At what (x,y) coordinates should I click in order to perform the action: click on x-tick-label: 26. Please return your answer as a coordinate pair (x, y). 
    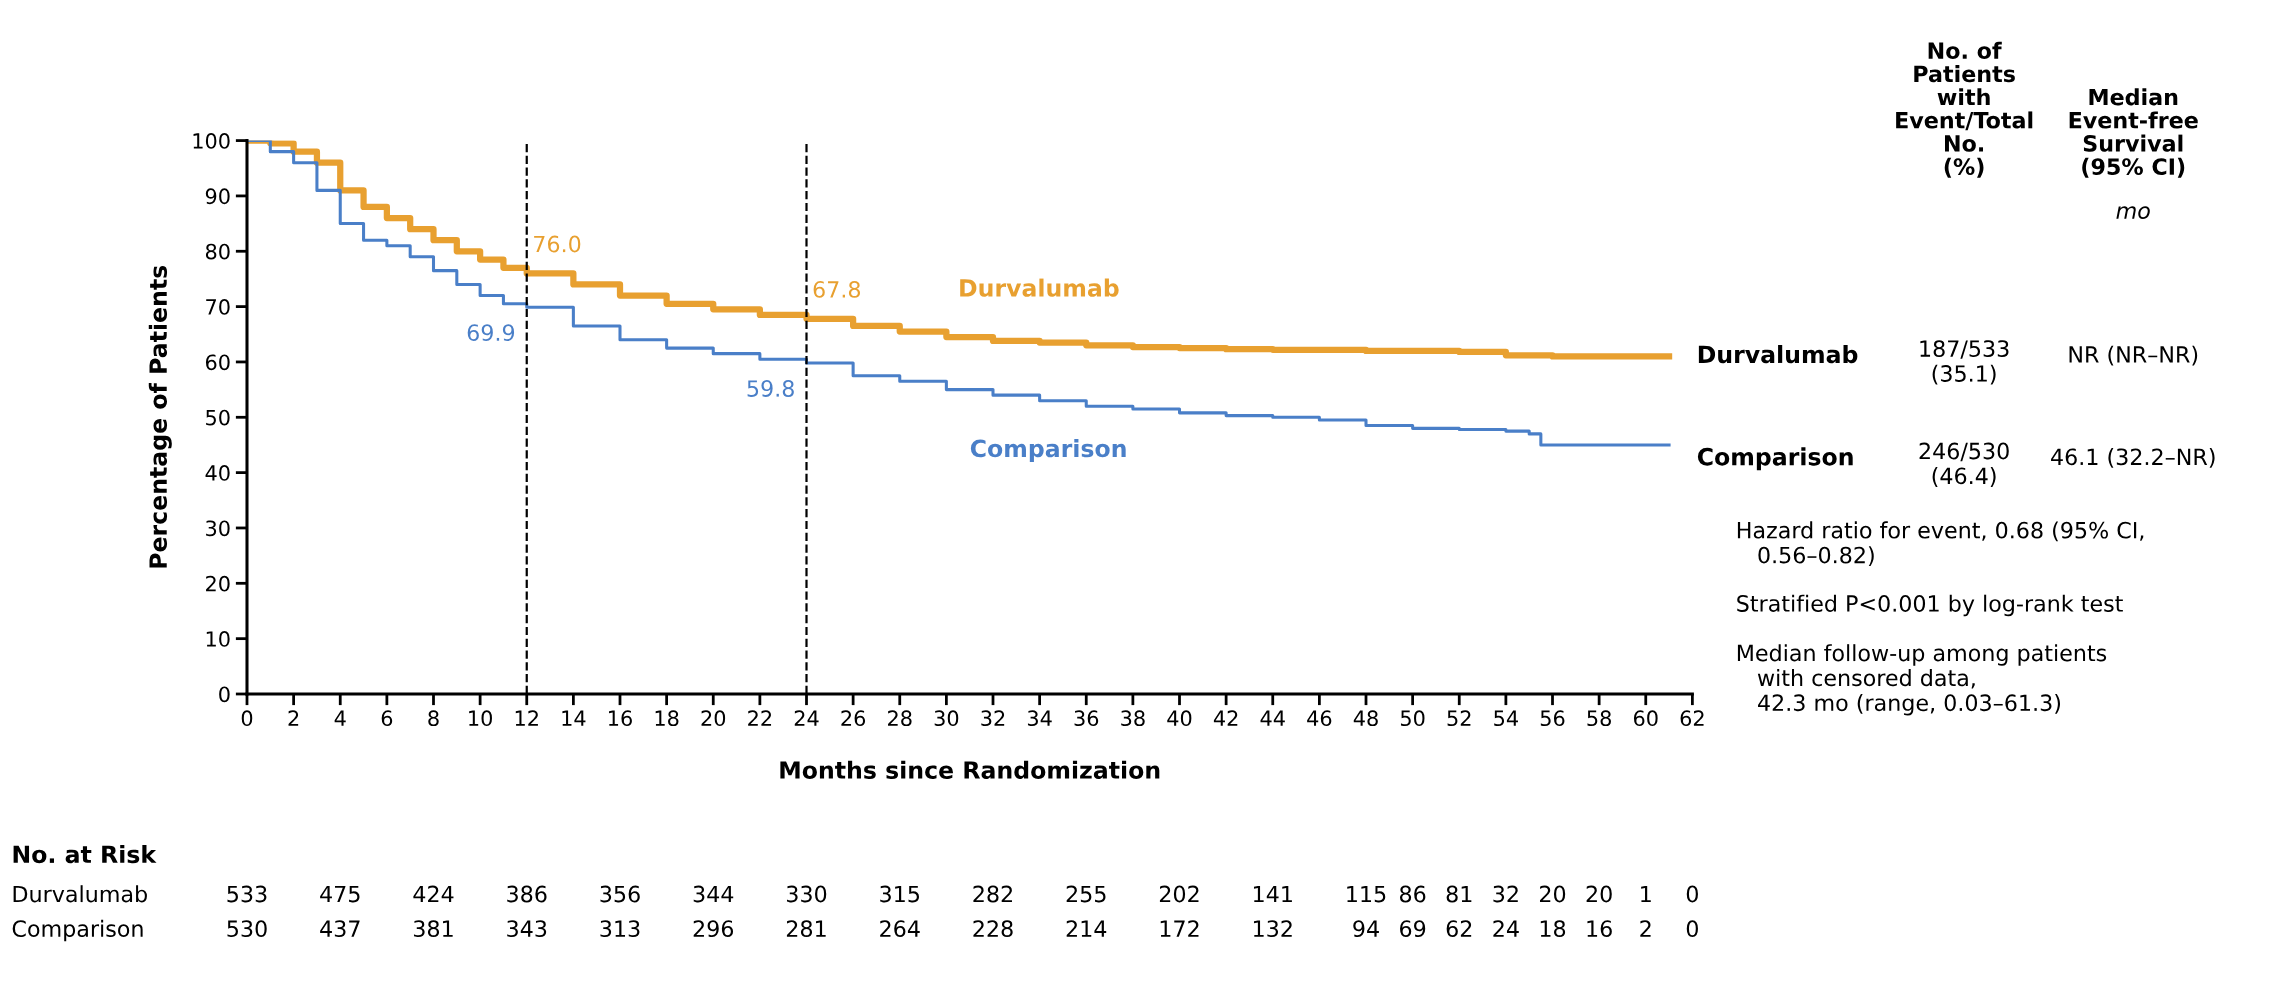
    Looking at the image, I should click on (853, 718).